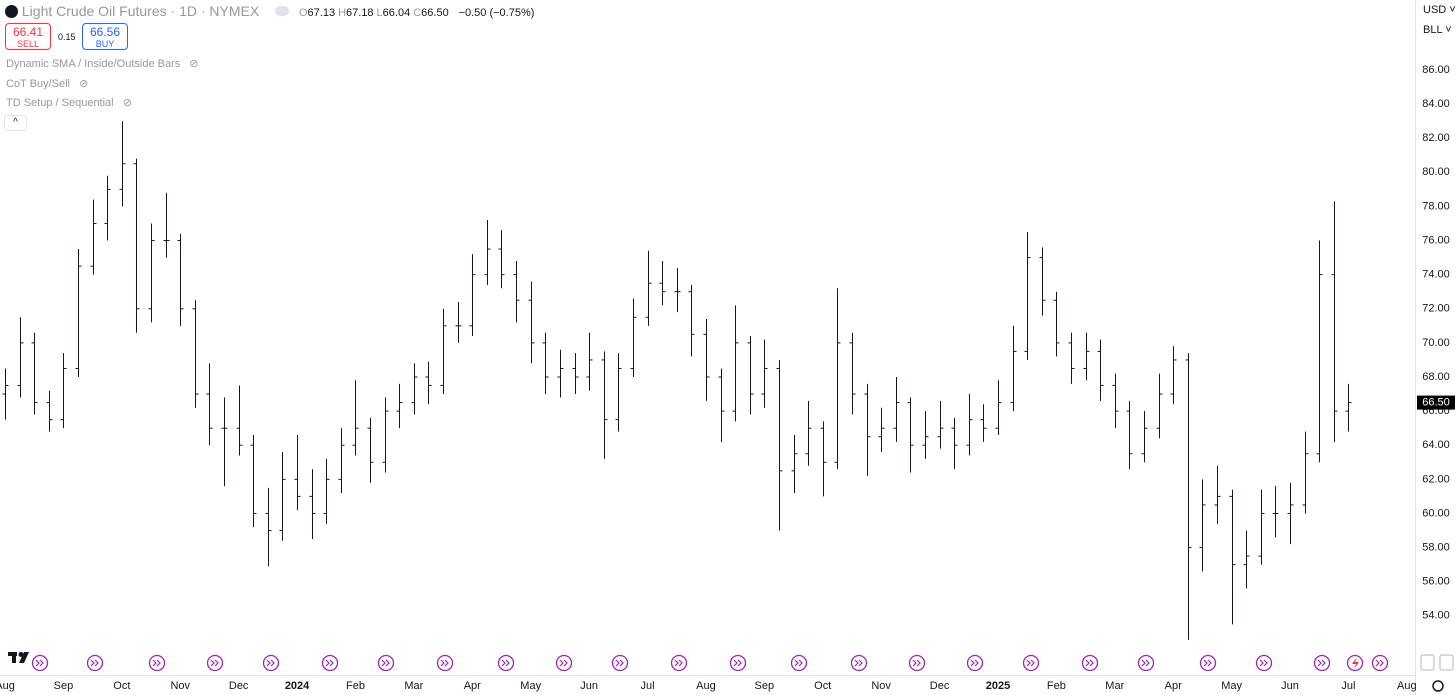  I want to click on currency: USD ˅, so click(1439, 10).